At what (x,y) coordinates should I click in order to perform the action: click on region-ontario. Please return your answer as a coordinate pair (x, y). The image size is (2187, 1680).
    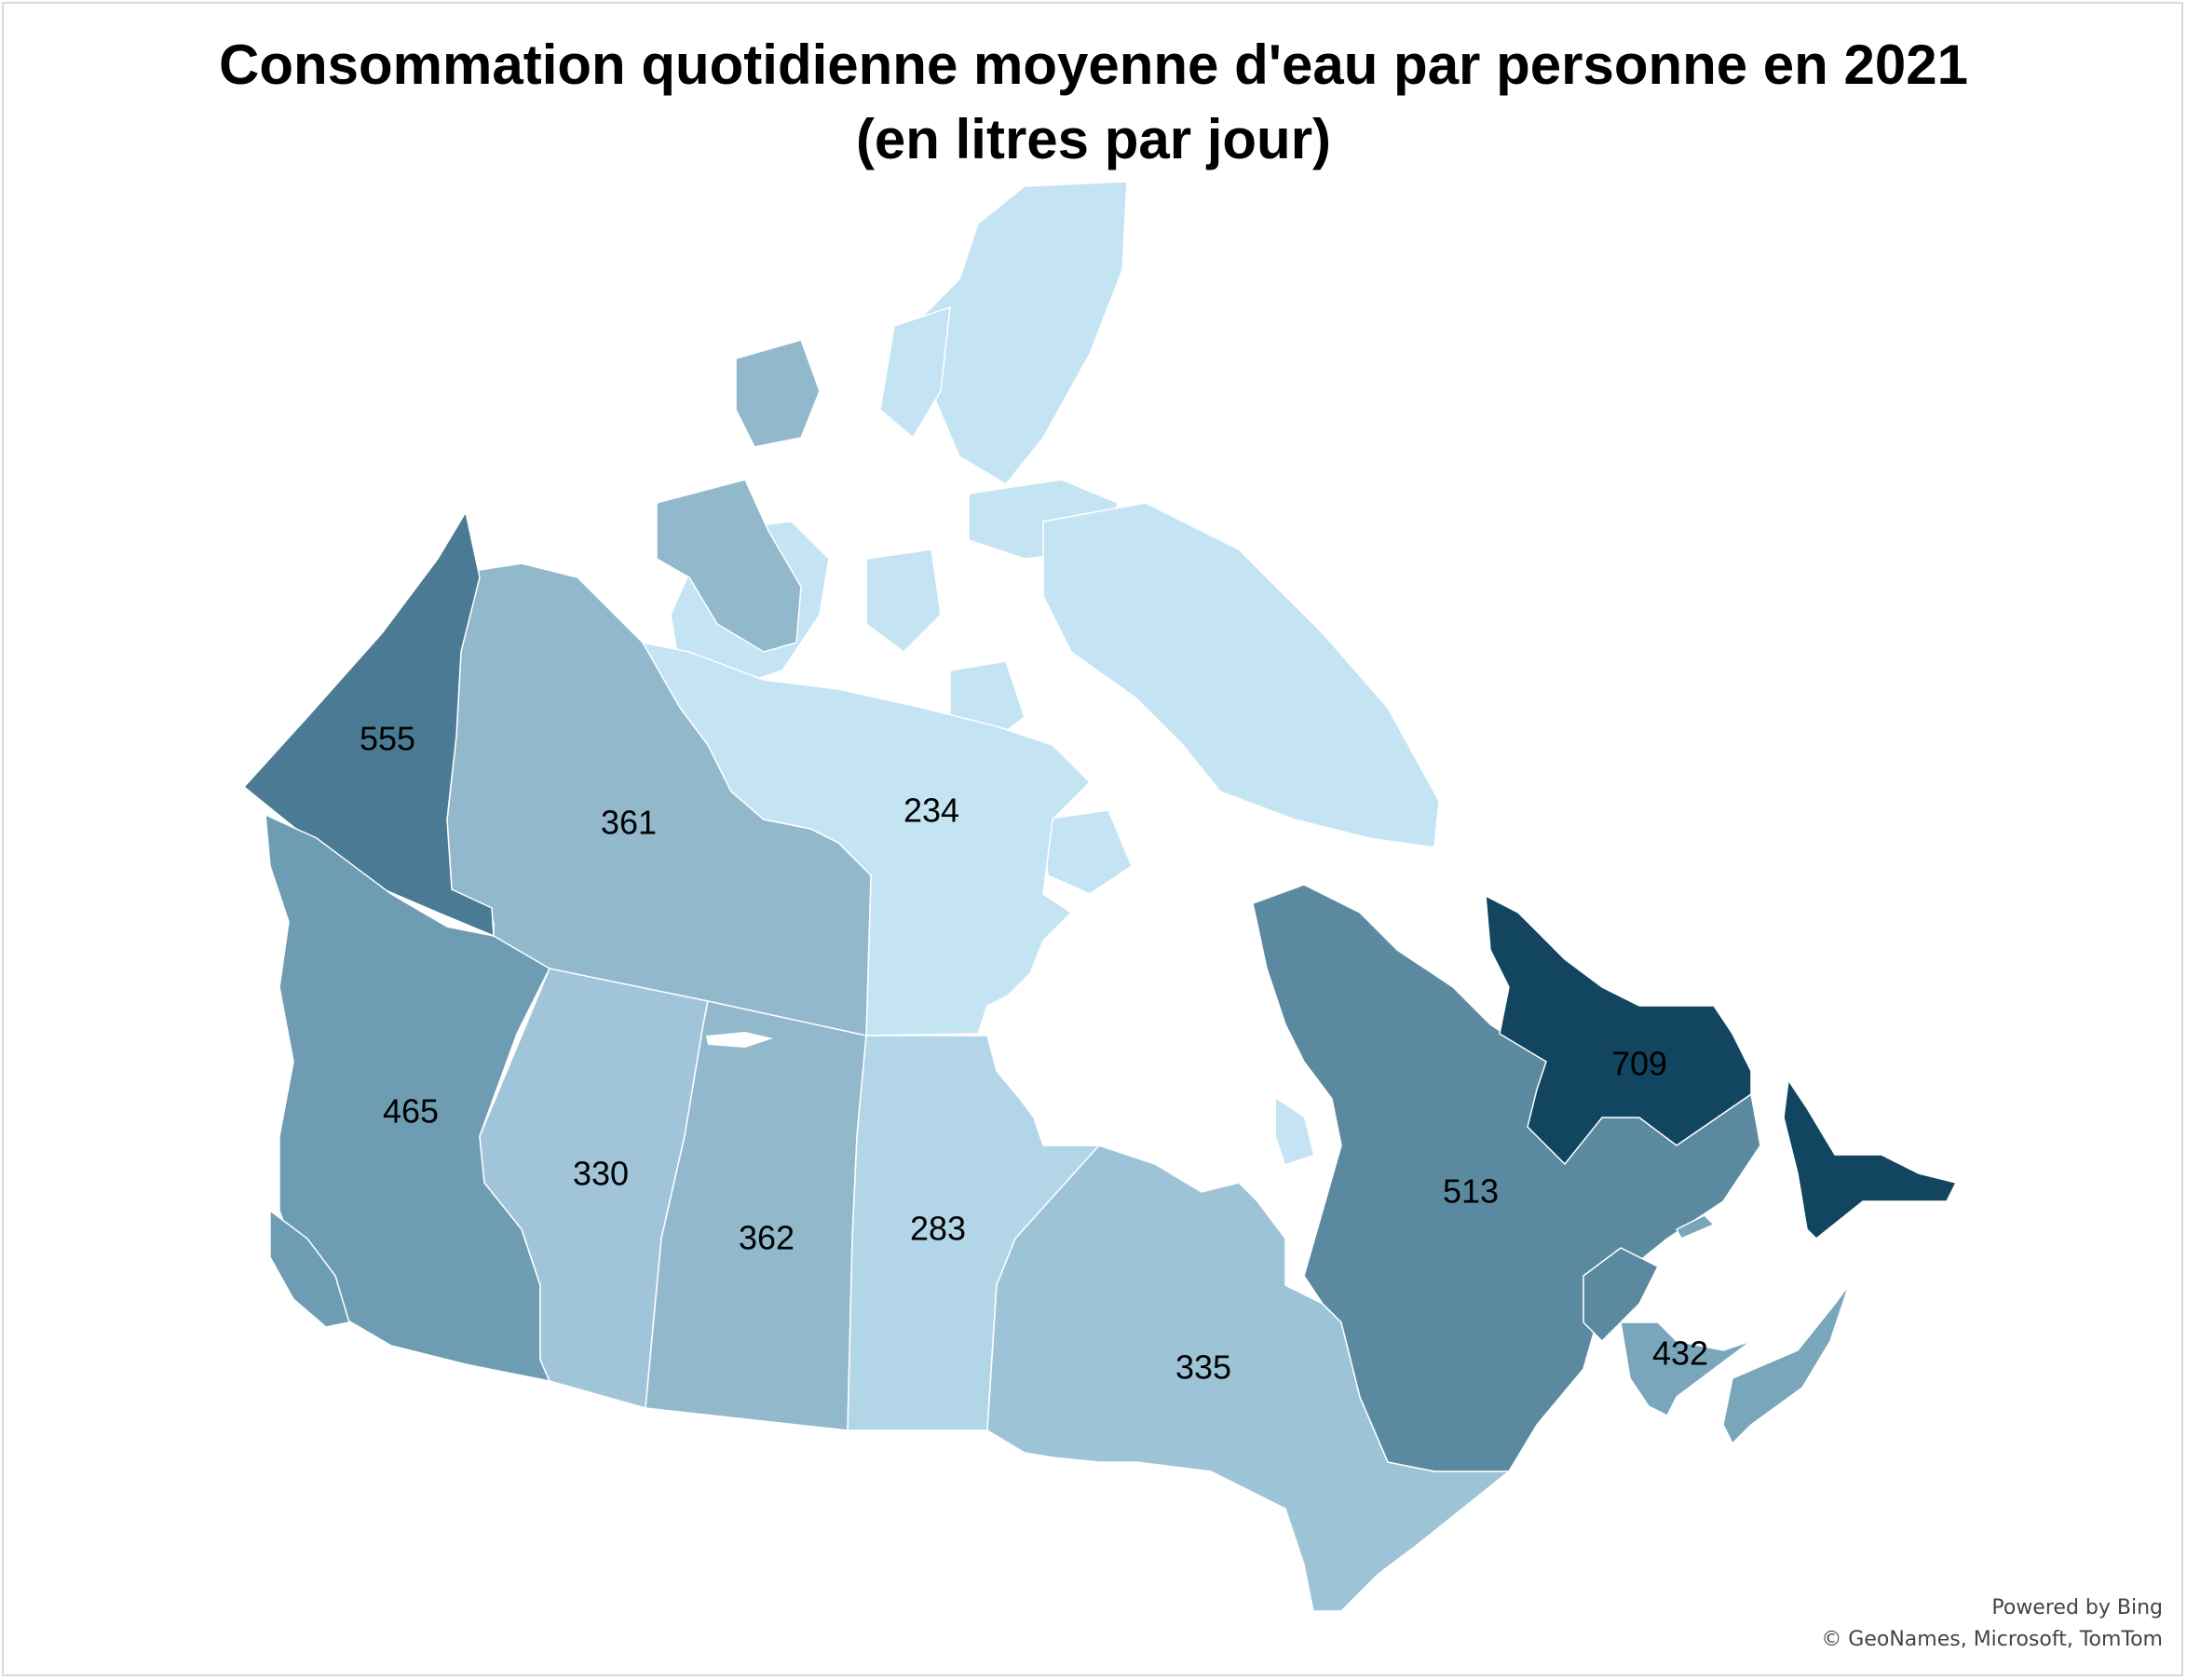
    Looking at the image, I should click on (1249, 1378).